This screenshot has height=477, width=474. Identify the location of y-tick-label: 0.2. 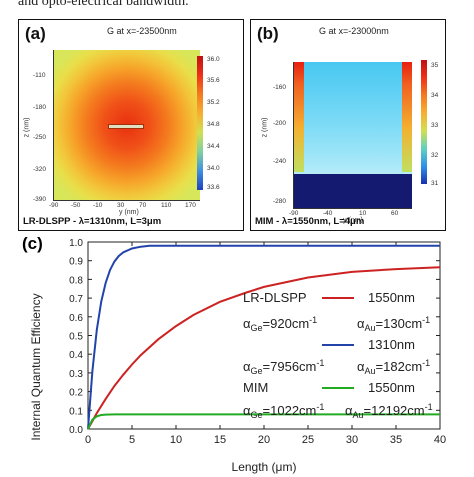
(76, 393).